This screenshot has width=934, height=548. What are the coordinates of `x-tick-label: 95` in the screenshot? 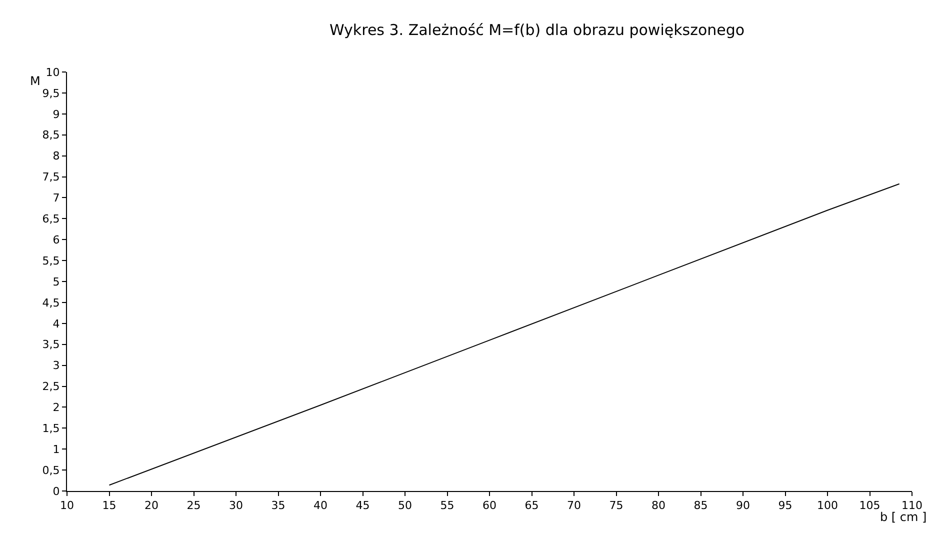 It's located at (785, 505).